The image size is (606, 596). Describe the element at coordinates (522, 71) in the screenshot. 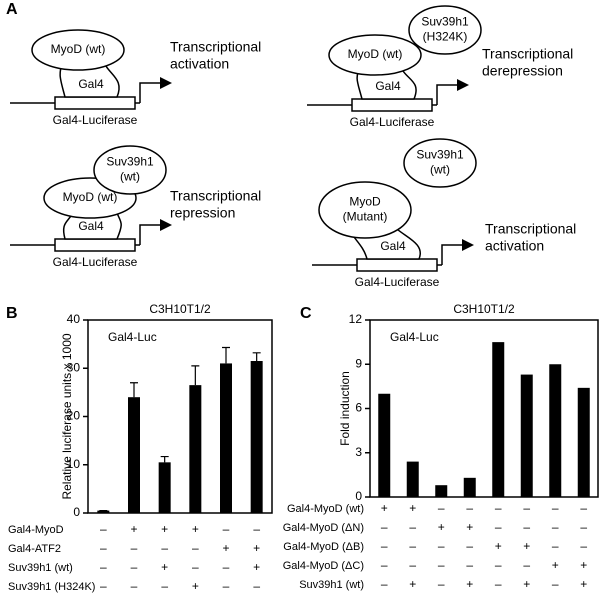

I see `outcome-label: derepression` at that location.